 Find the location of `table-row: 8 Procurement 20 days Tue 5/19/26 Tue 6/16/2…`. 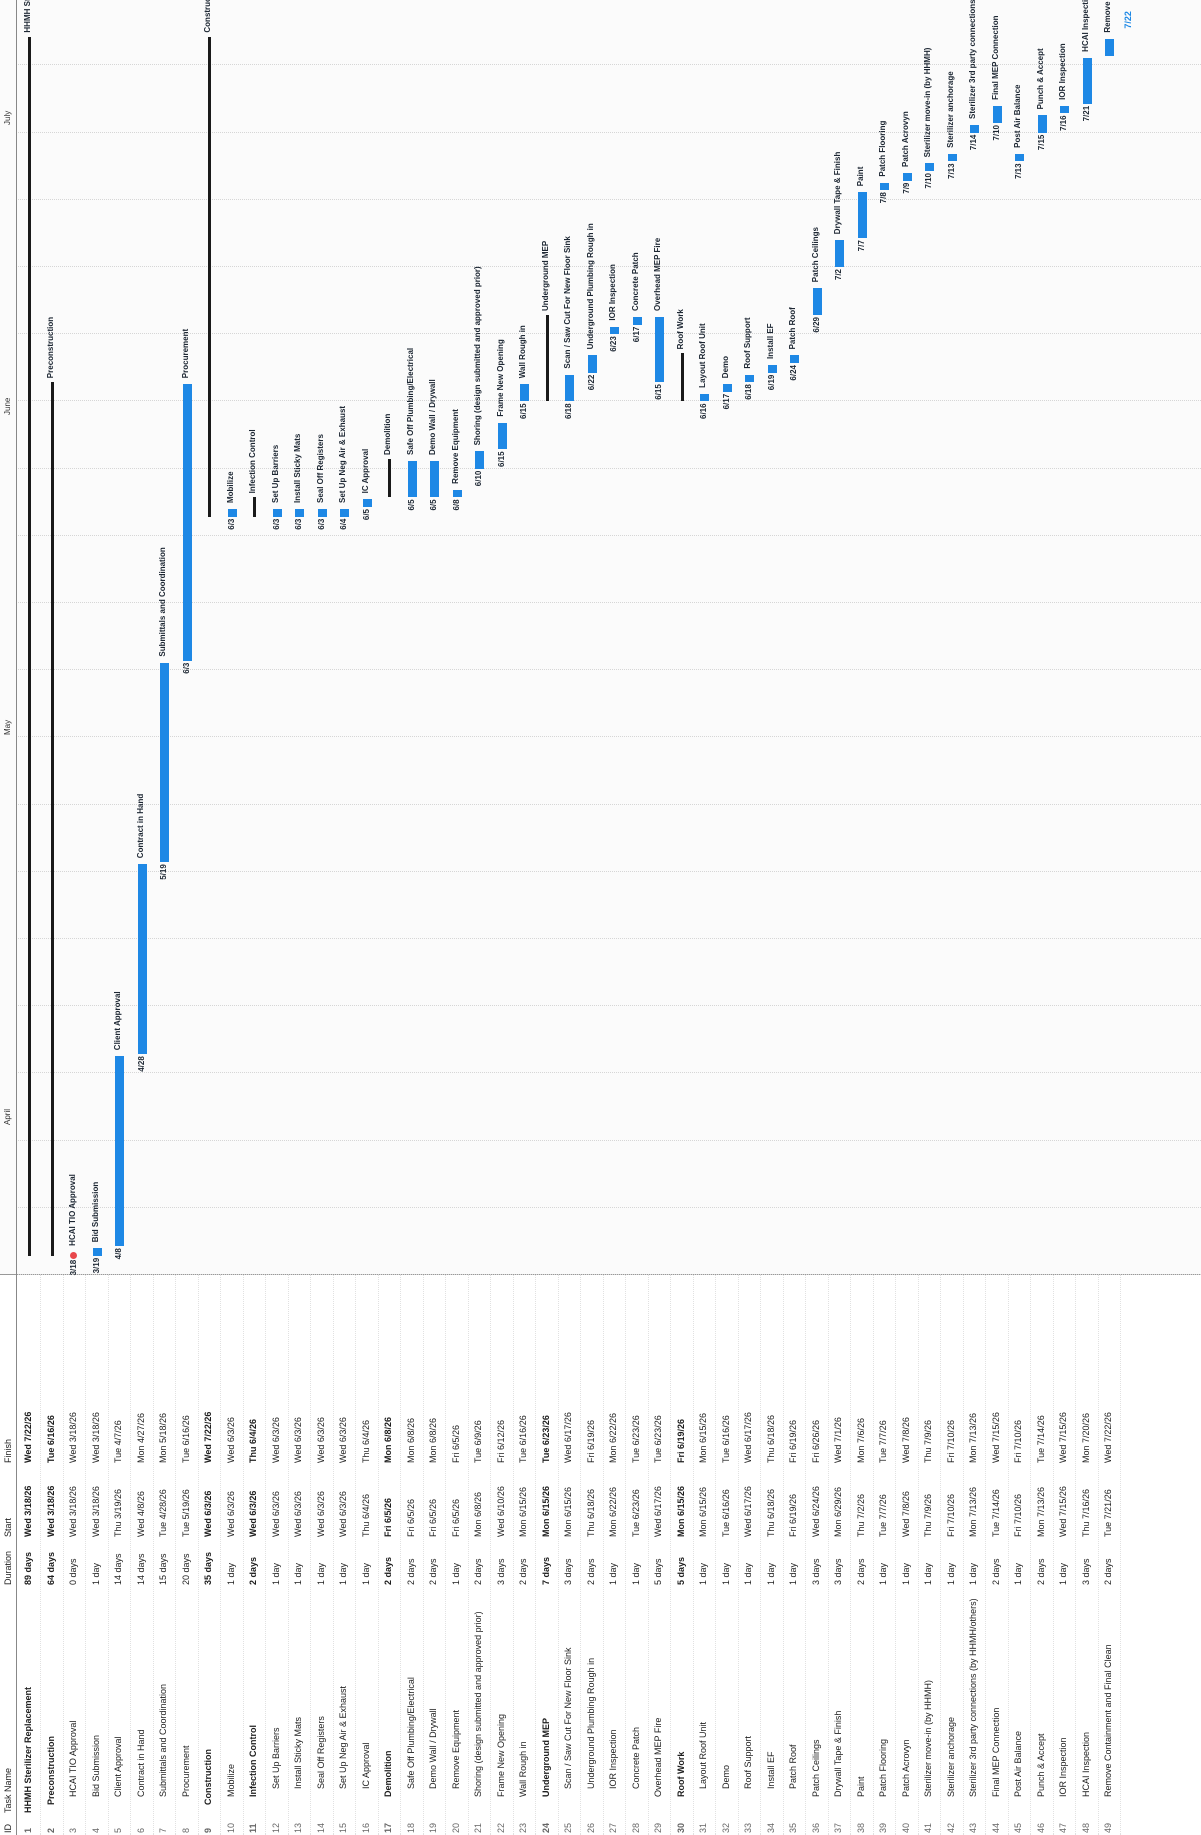

table-row: 8 Procurement 20 days Tue 5/19/26 Tue 6/16/2… is located at coordinates (187, 1555).